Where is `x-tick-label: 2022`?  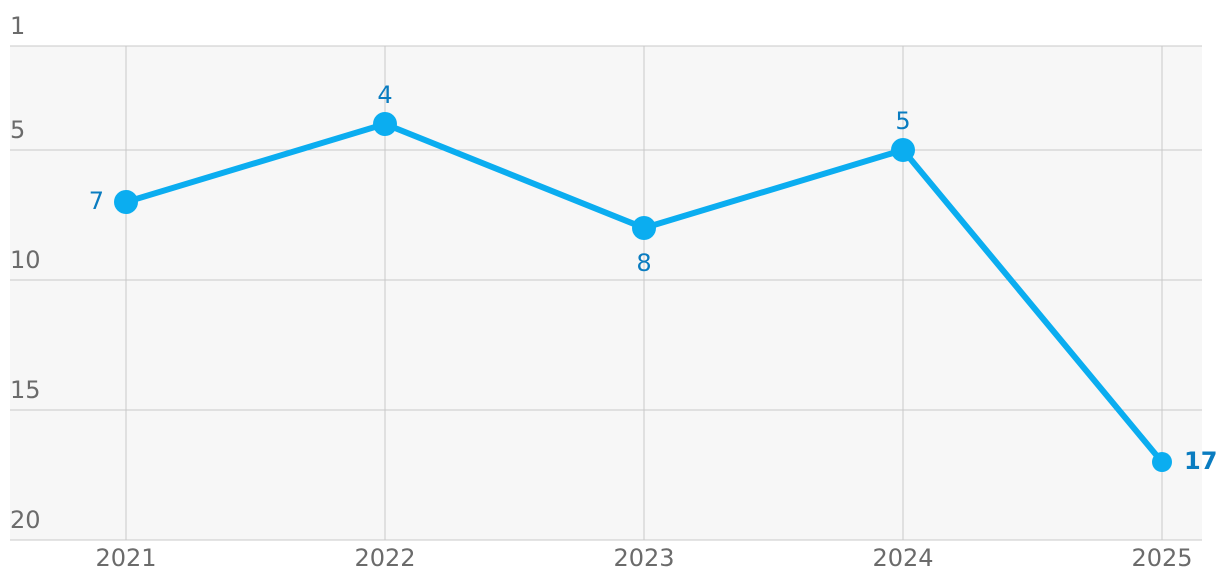 x-tick-label: 2022 is located at coordinates (384, 558).